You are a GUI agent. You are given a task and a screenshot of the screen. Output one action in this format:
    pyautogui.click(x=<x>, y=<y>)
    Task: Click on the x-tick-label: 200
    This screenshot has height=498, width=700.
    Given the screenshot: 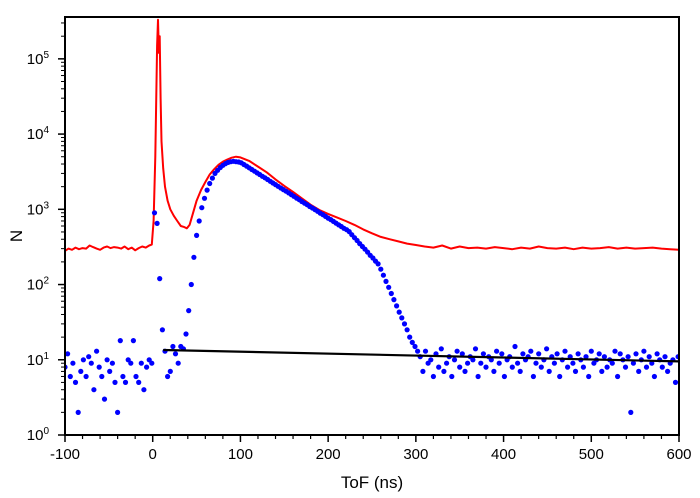 What is the action you would take?
    pyautogui.click(x=328, y=454)
    